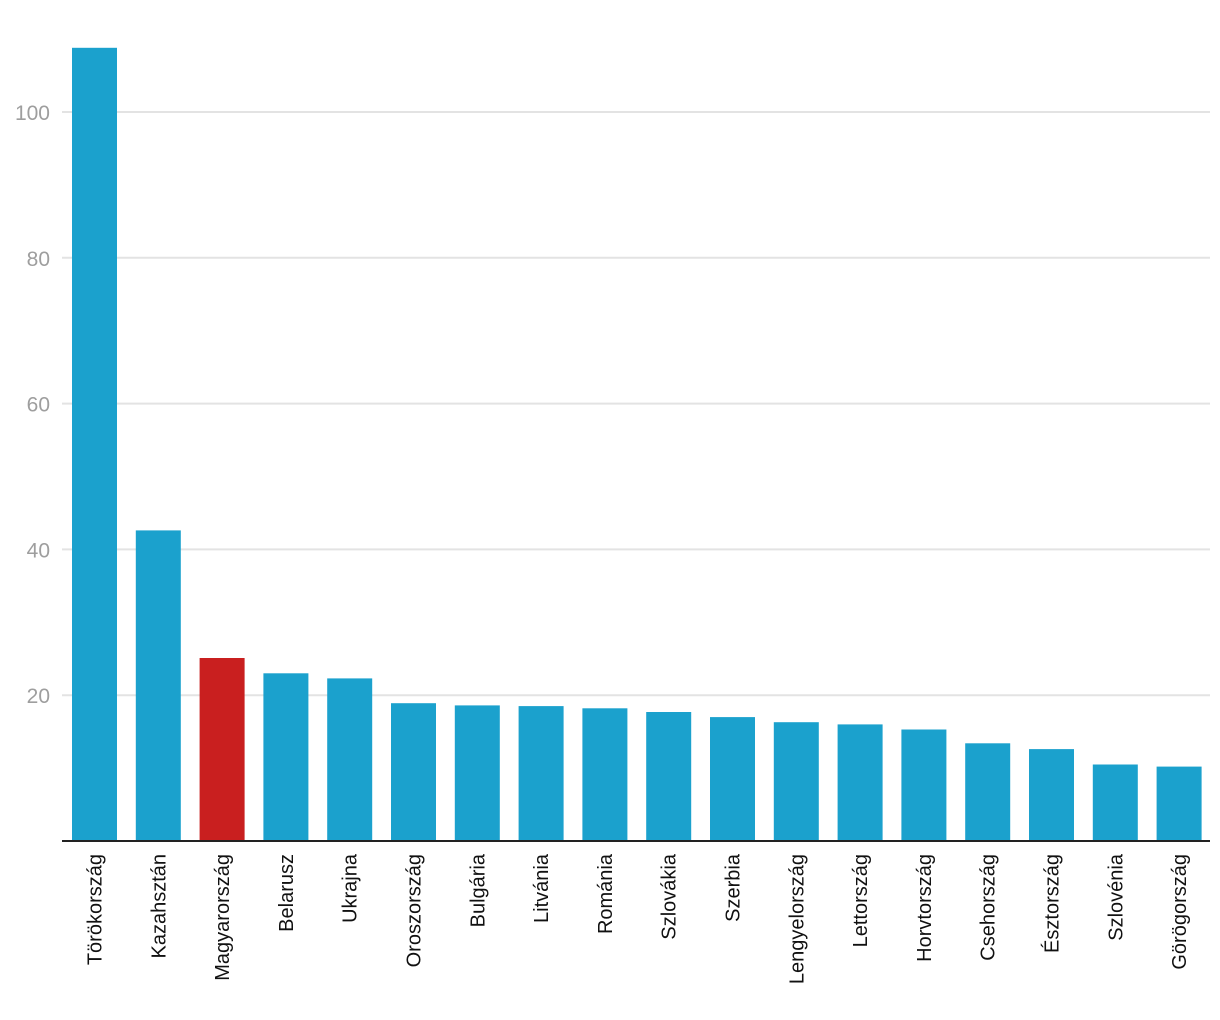 The image size is (1220, 1020). What do you see at coordinates (286, 757) in the screenshot?
I see `bar-belarusz` at bounding box center [286, 757].